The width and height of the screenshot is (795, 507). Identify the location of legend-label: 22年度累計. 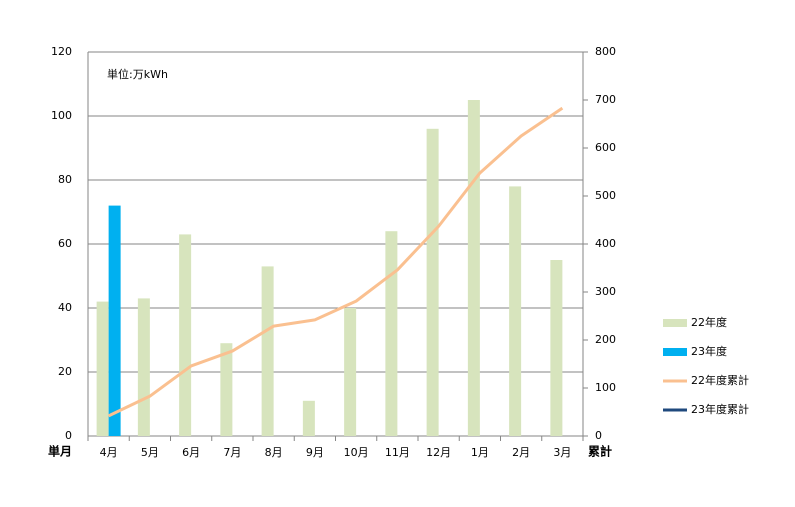
(720, 380).